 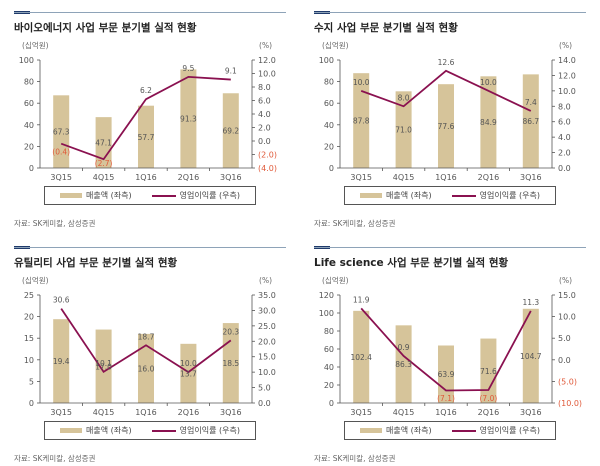 What do you see at coordinates (230, 331) in the screenshot?
I see `line-data-label: 20.3` at bounding box center [230, 331].